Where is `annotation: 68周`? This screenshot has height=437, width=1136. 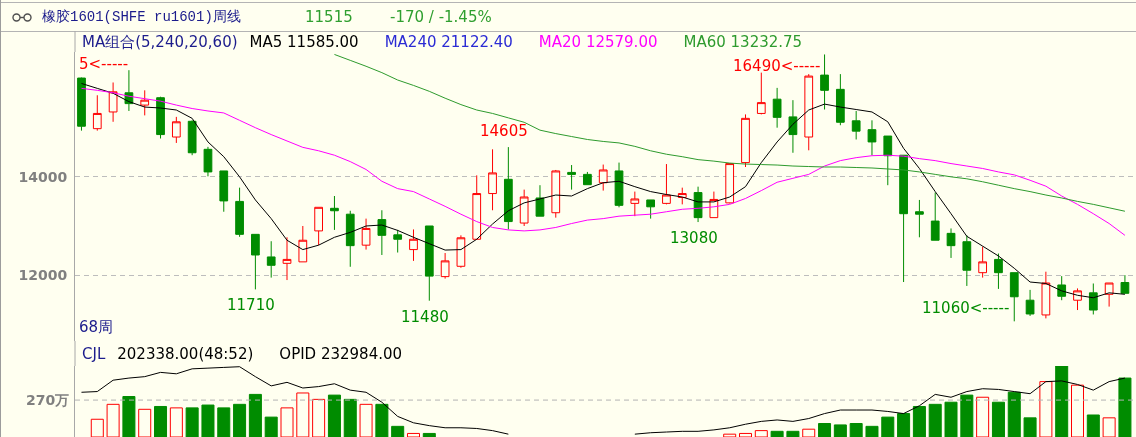 annotation: 68周 is located at coordinates (96, 327).